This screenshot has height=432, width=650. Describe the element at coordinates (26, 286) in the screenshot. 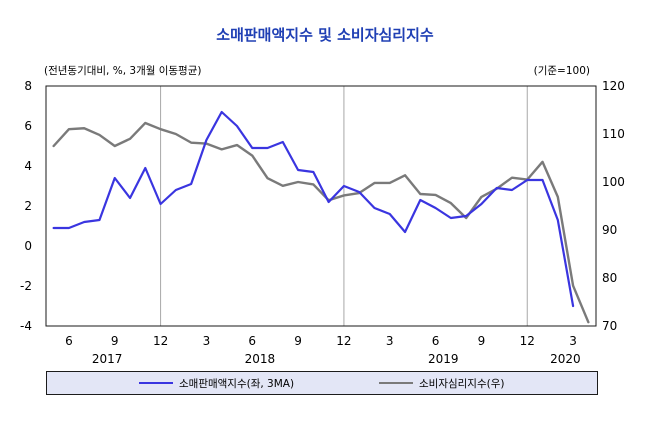

I see `y-left-tick-label: -2` at that location.